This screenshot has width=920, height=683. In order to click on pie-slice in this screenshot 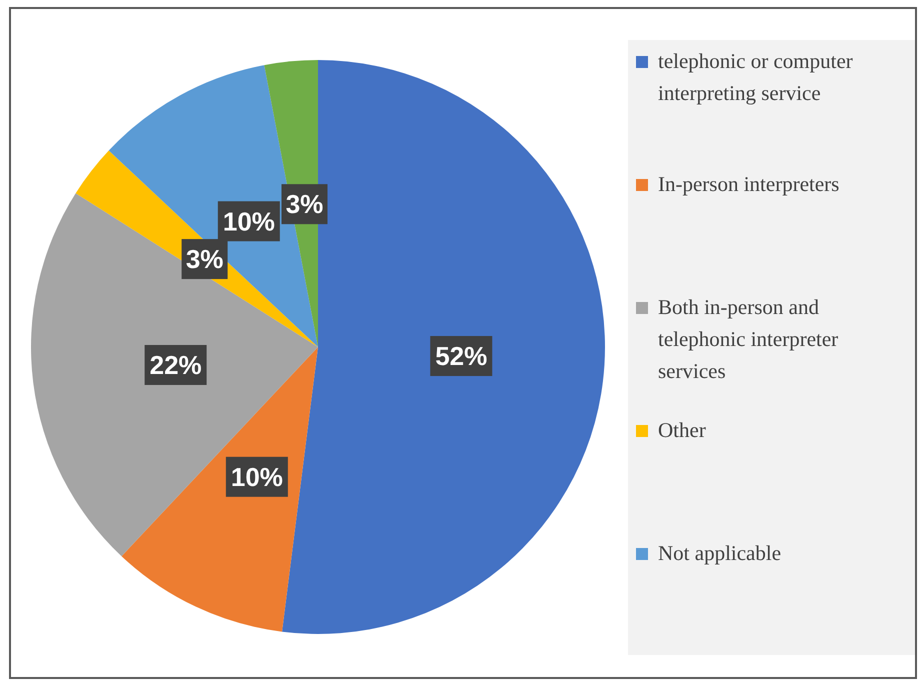, I will do `click(220, 489)`.